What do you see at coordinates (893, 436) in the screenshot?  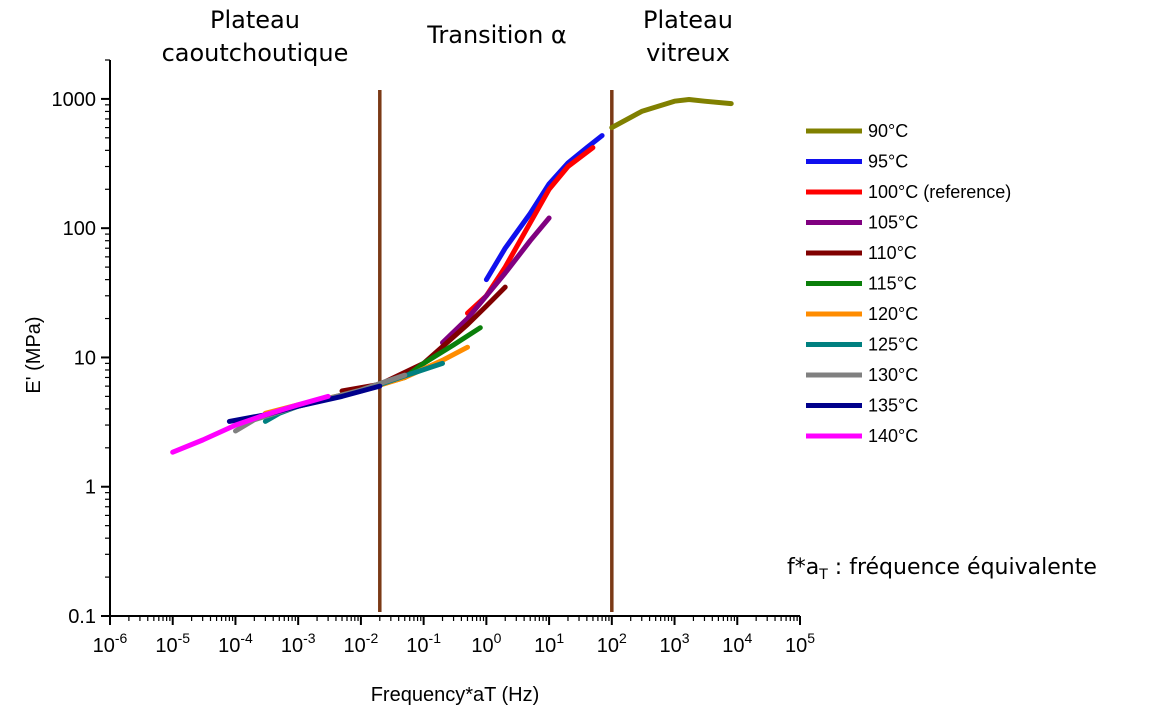 I see `legend-label: 140°C` at bounding box center [893, 436].